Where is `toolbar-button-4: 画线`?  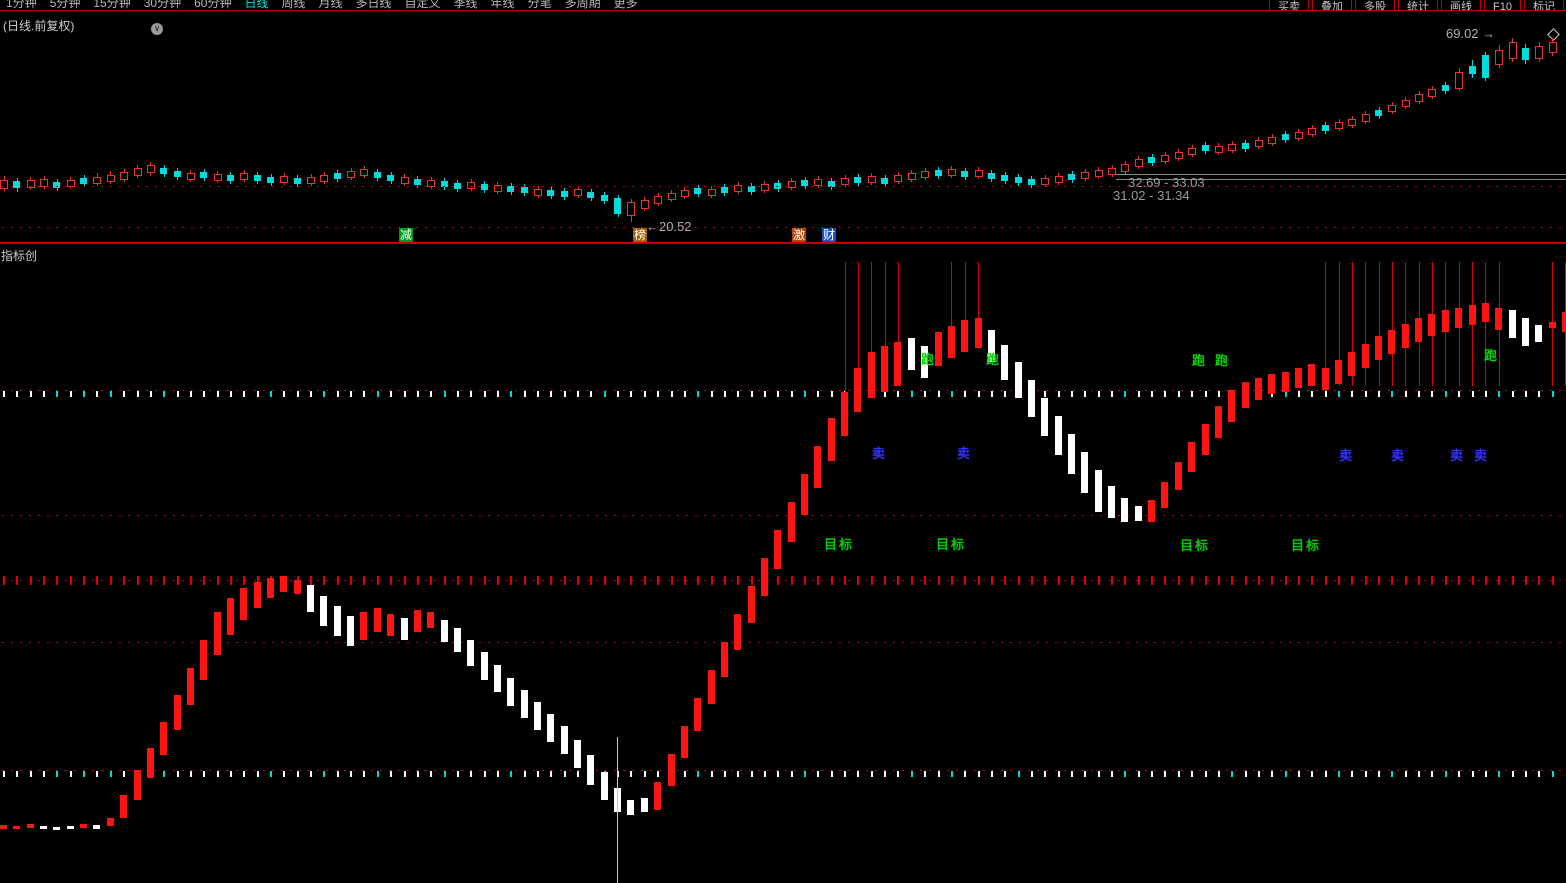 toolbar-button-4: 画线 is located at coordinates (1461, 5).